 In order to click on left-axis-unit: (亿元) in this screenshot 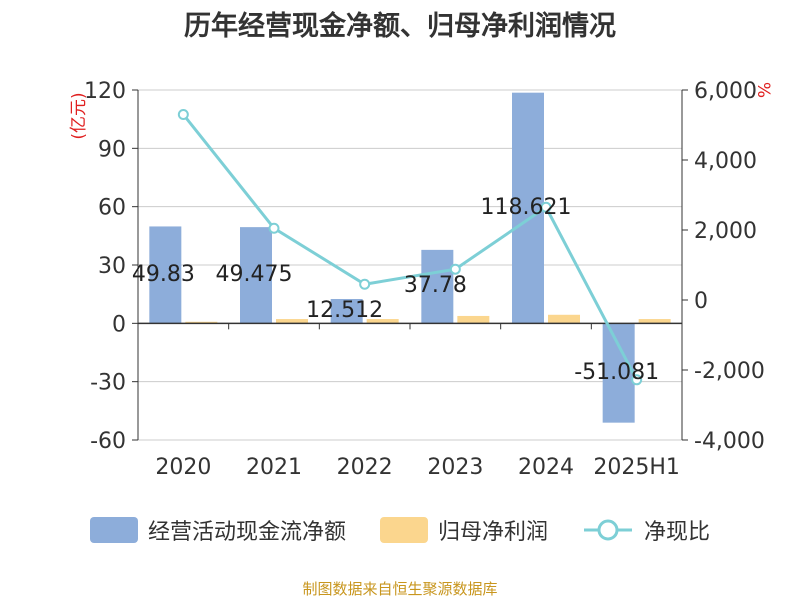, I will do `click(79, 115)`.